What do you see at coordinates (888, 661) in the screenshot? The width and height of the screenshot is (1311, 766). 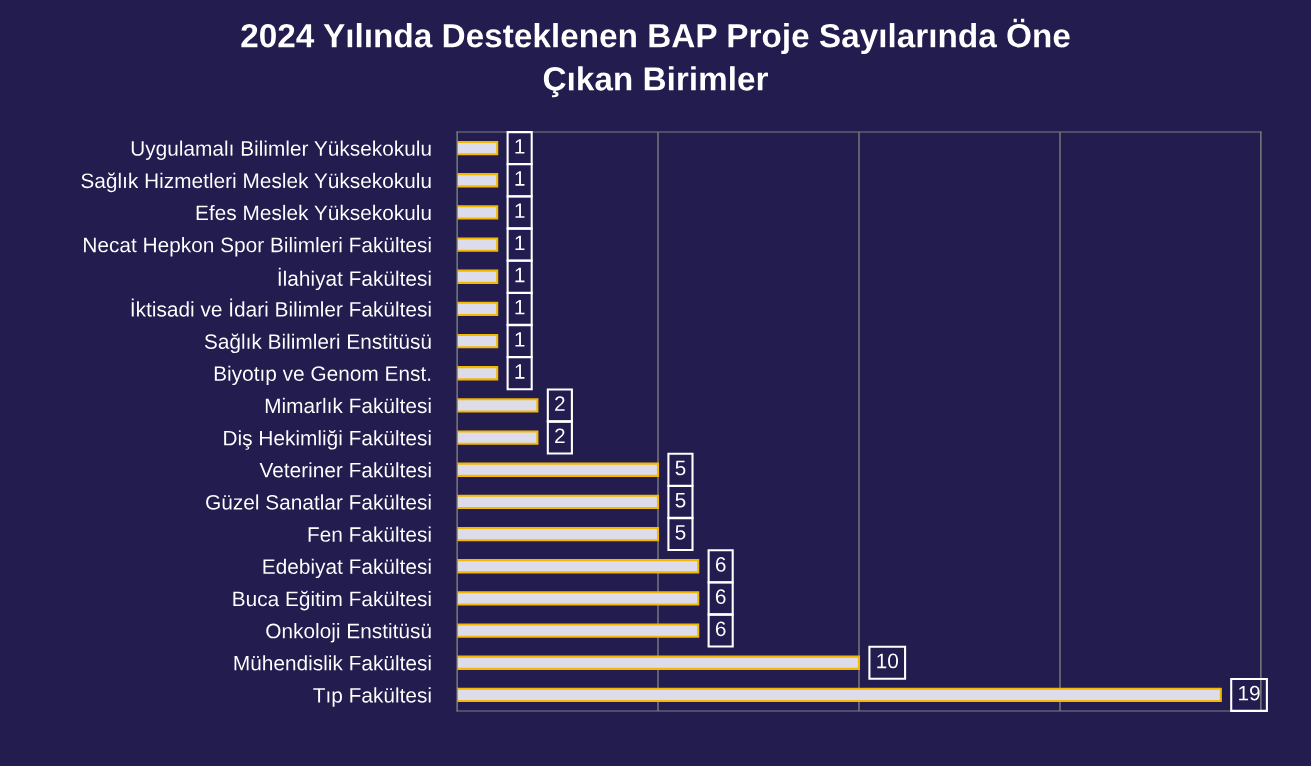 I see `data-label: 10` at bounding box center [888, 661].